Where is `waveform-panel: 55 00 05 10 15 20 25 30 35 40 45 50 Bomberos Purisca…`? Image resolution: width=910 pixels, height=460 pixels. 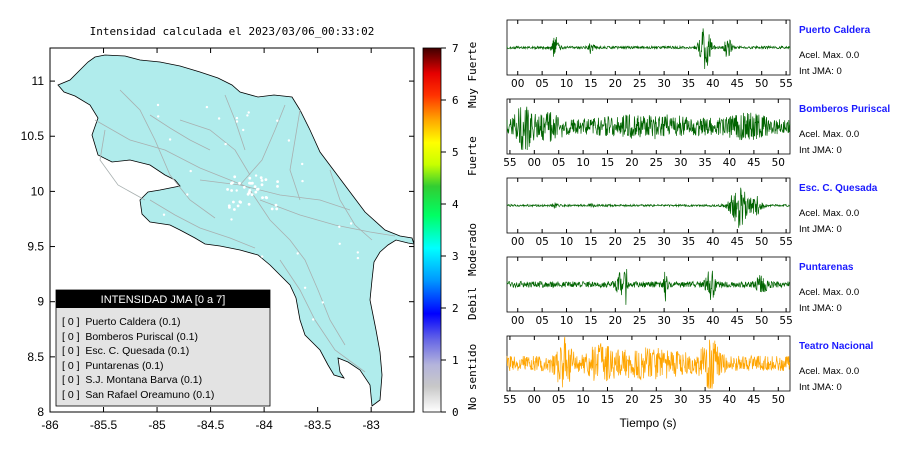
waveform-panel: 55 00 05 10 15 20 25 30 35 40 45 50 Bomberos Purisca… is located at coordinates (696, 133).